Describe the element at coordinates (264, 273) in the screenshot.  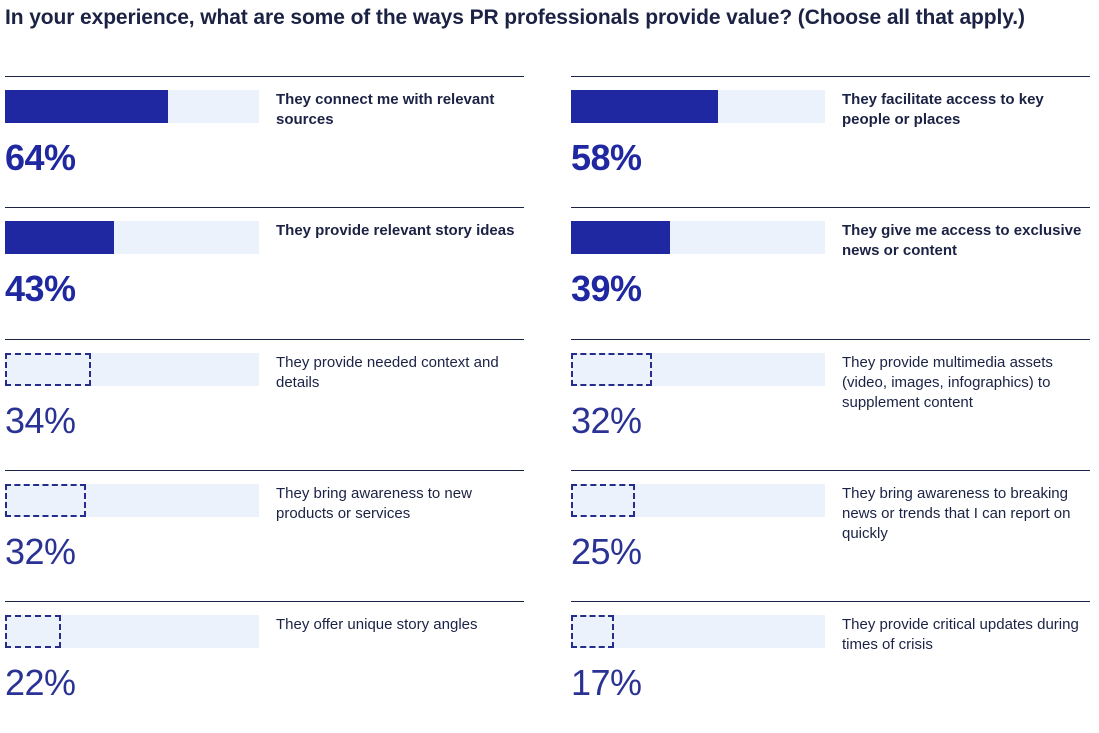
I see `bar-item: 43% They provide relevant story ideas` at that location.